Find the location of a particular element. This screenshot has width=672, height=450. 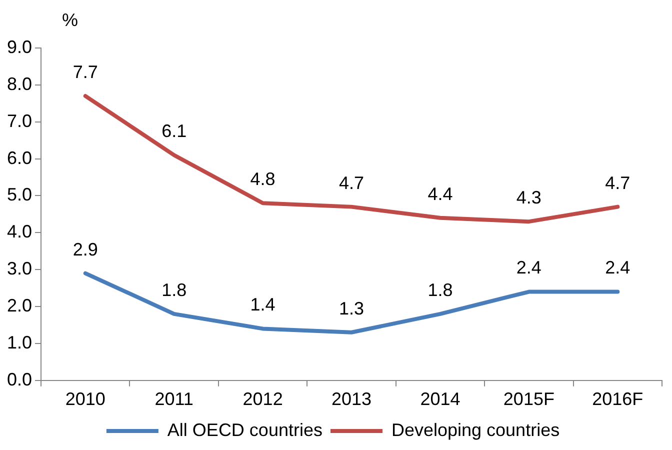

x-tick-label: 2010 is located at coordinates (85, 399).